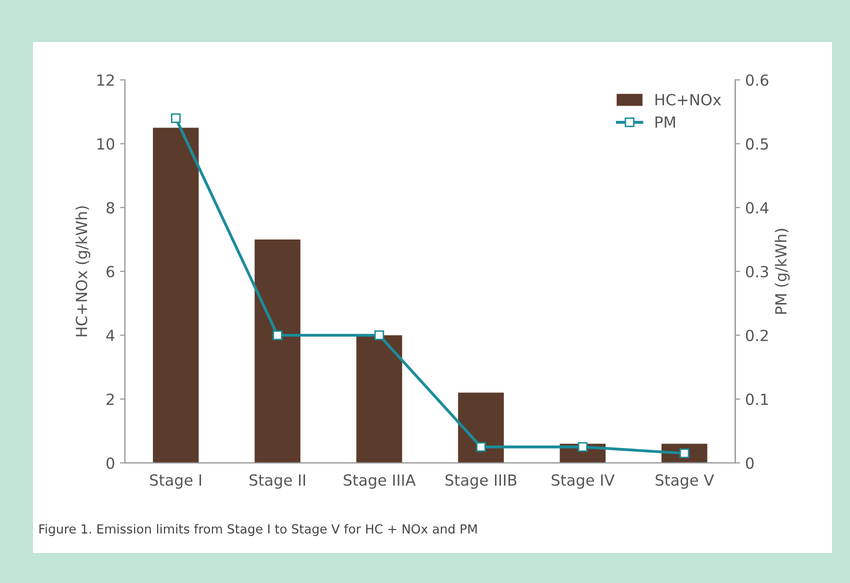 This screenshot has height=583, width=850. Describe the element at coordinates (105, 144) in the screenshot. I see `y-tick-label: 10` at that location.